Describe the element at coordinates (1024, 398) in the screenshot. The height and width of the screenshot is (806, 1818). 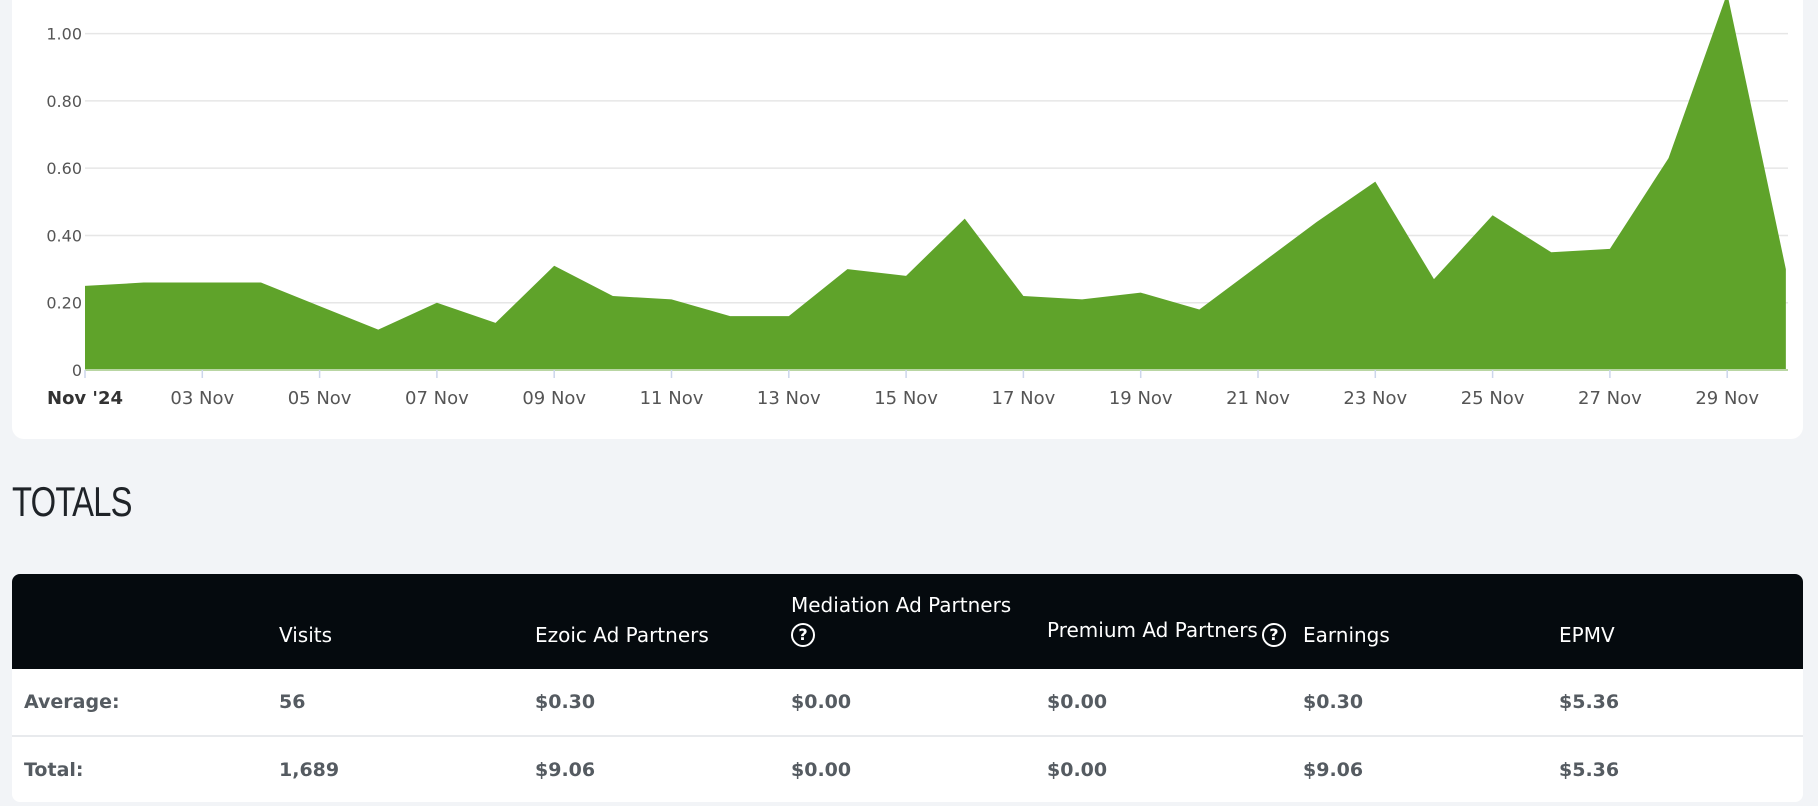
I see `x-tick-label: 17 Nov` at that location.